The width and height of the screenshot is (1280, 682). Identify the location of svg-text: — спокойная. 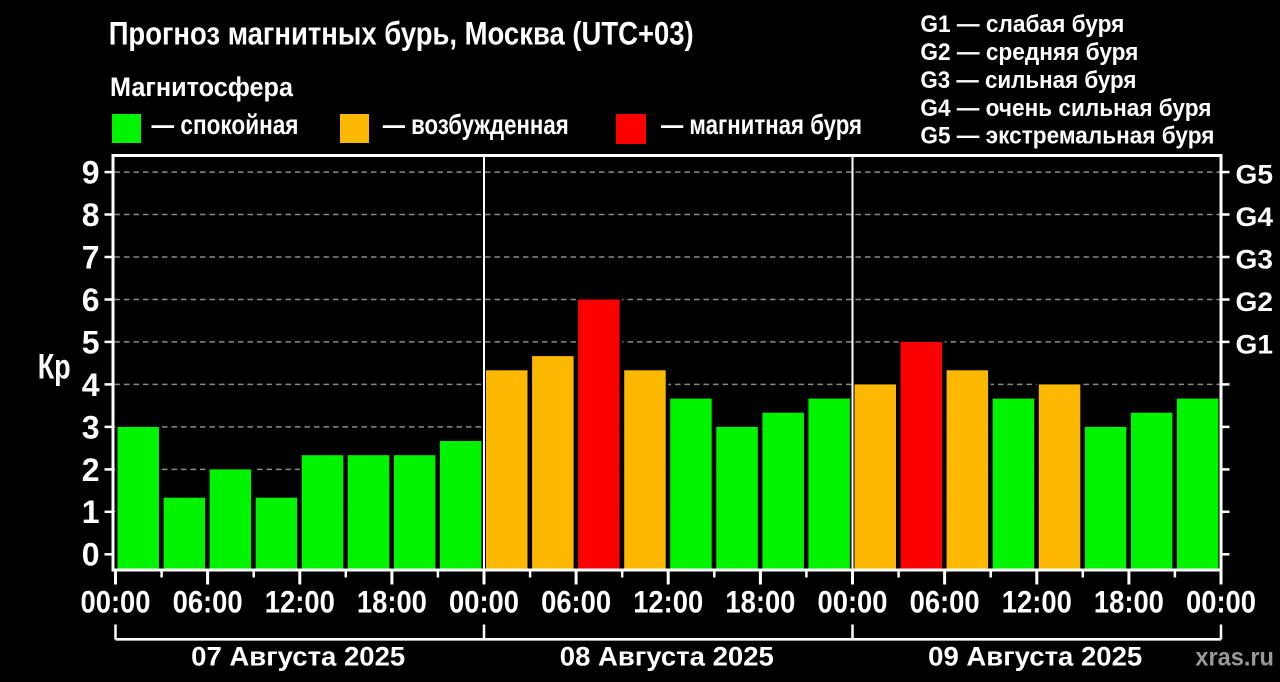
(225, 124).